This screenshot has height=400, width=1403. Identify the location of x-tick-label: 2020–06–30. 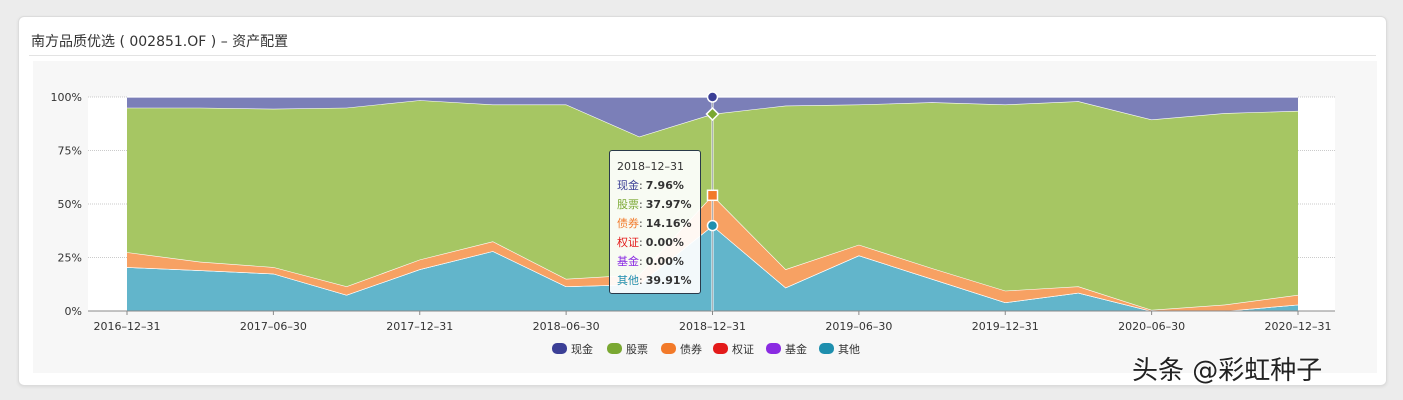
(1151, 326).